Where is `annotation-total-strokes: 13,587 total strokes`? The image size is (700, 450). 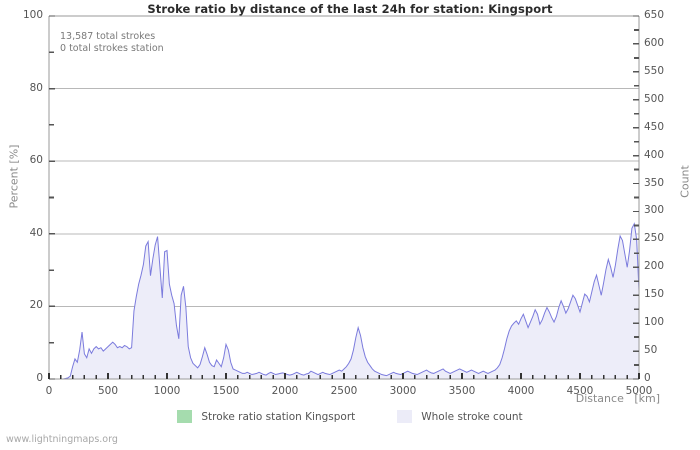 annotation-total-strokes: 13,587 total strokes is located at coordinates (108, 36).